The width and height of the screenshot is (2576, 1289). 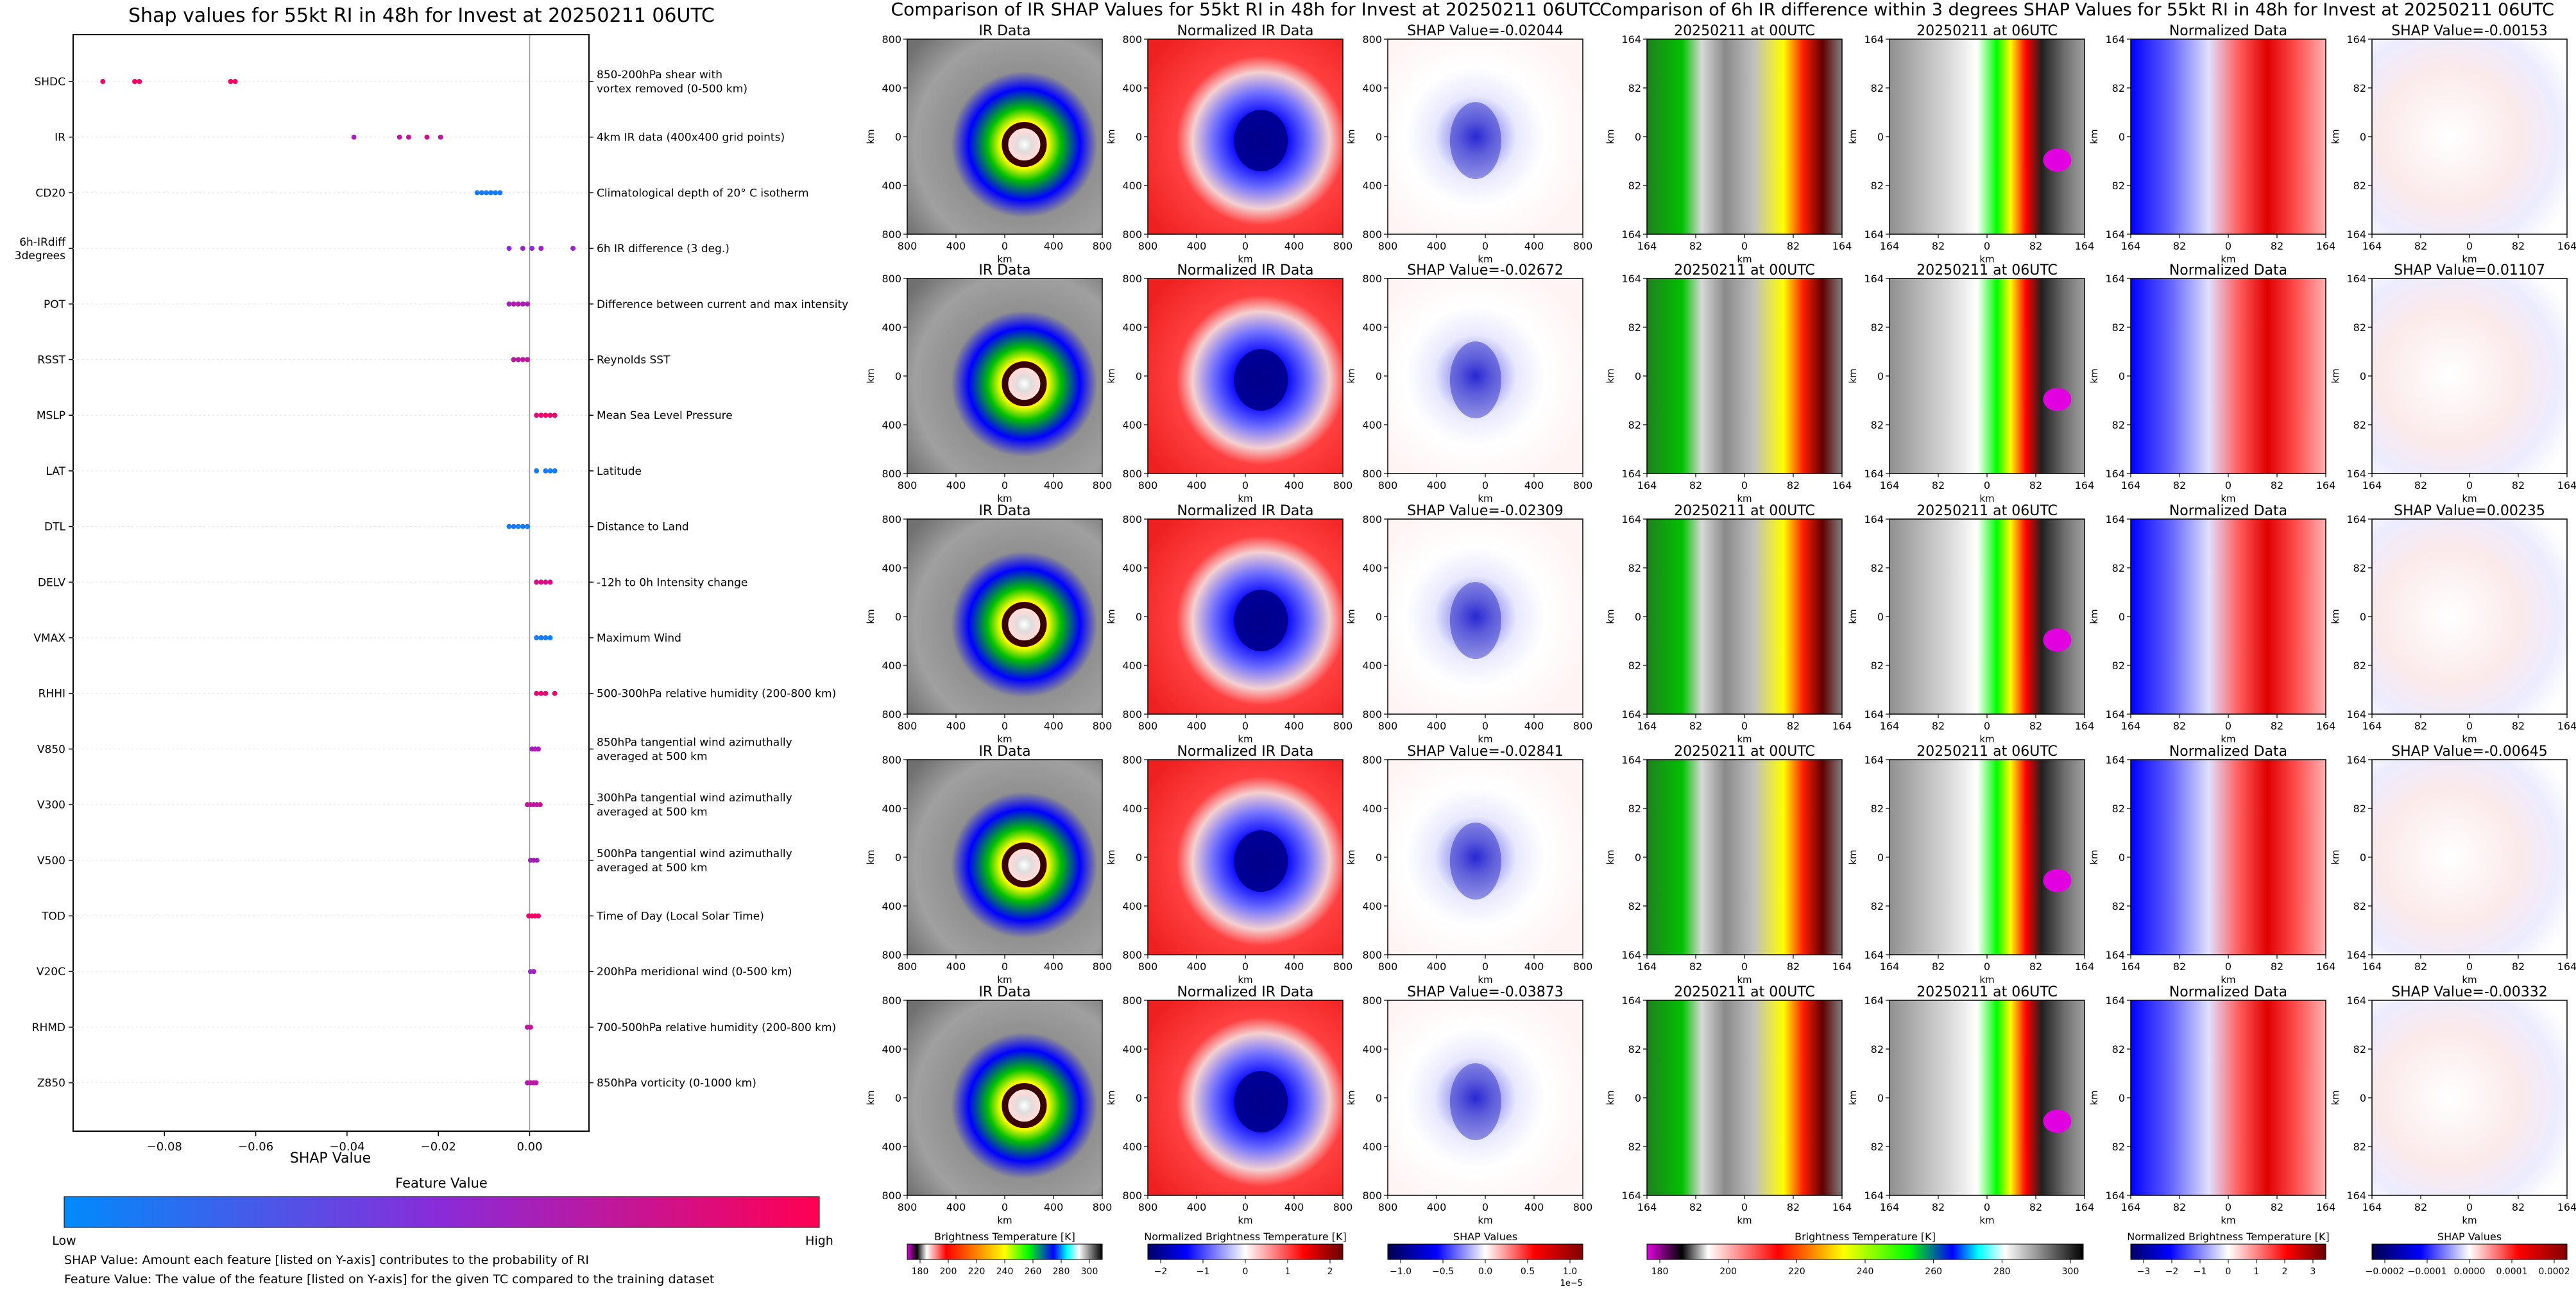 I want to click on subplot-title: 20250211 at 00UTC, so click(x=1745, y=992).